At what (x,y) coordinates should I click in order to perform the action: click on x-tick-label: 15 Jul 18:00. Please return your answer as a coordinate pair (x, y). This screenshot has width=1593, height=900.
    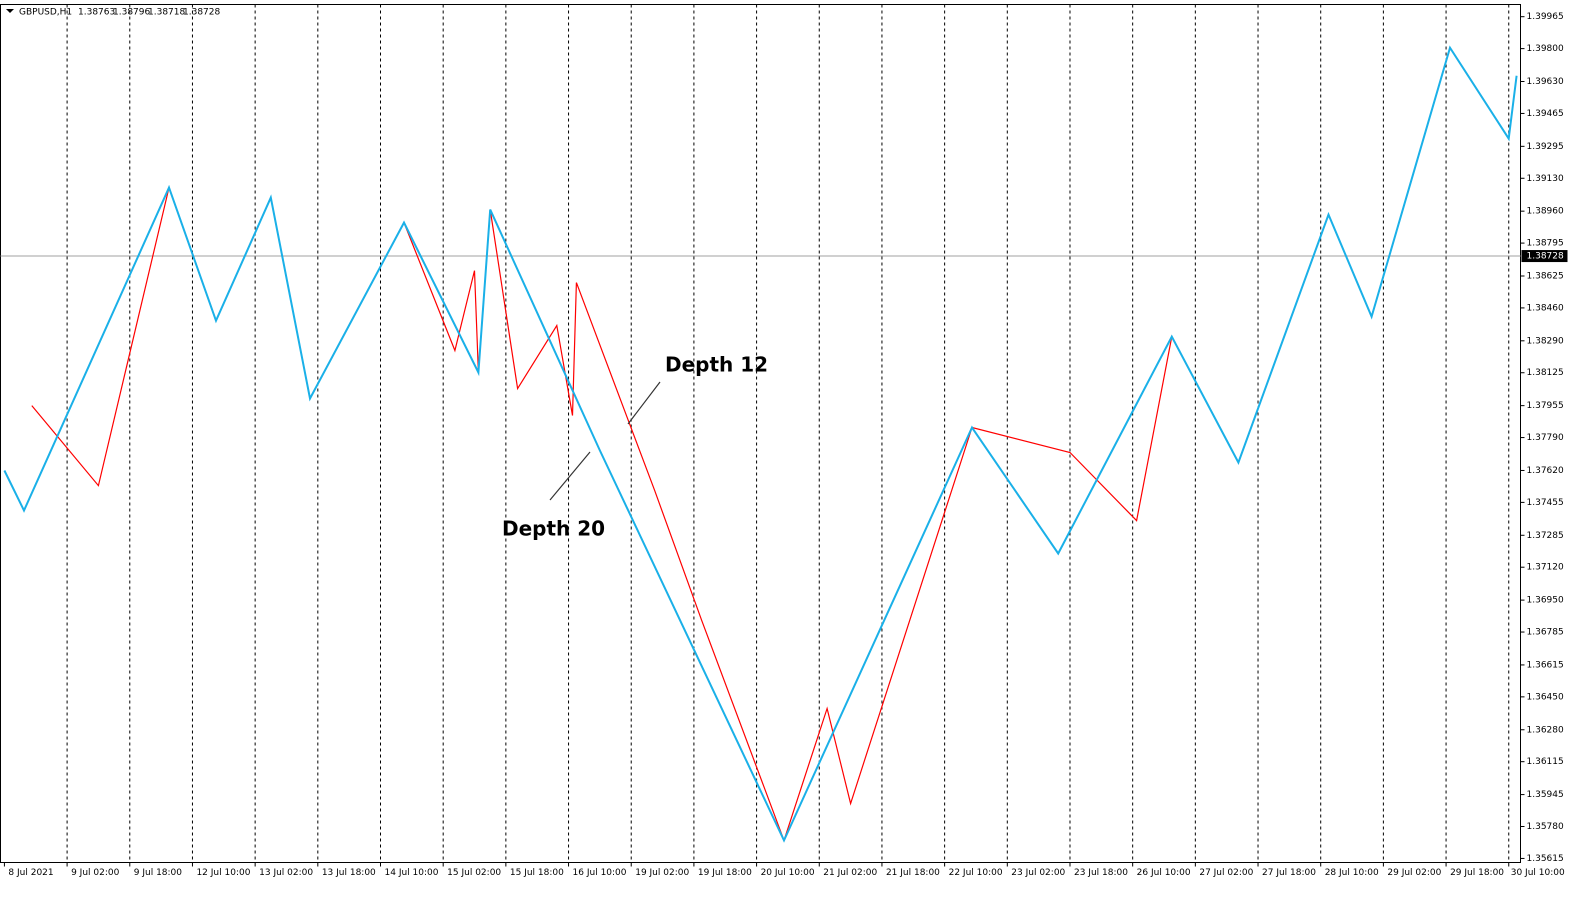
    Looking at the image, I should click on (537, 873).